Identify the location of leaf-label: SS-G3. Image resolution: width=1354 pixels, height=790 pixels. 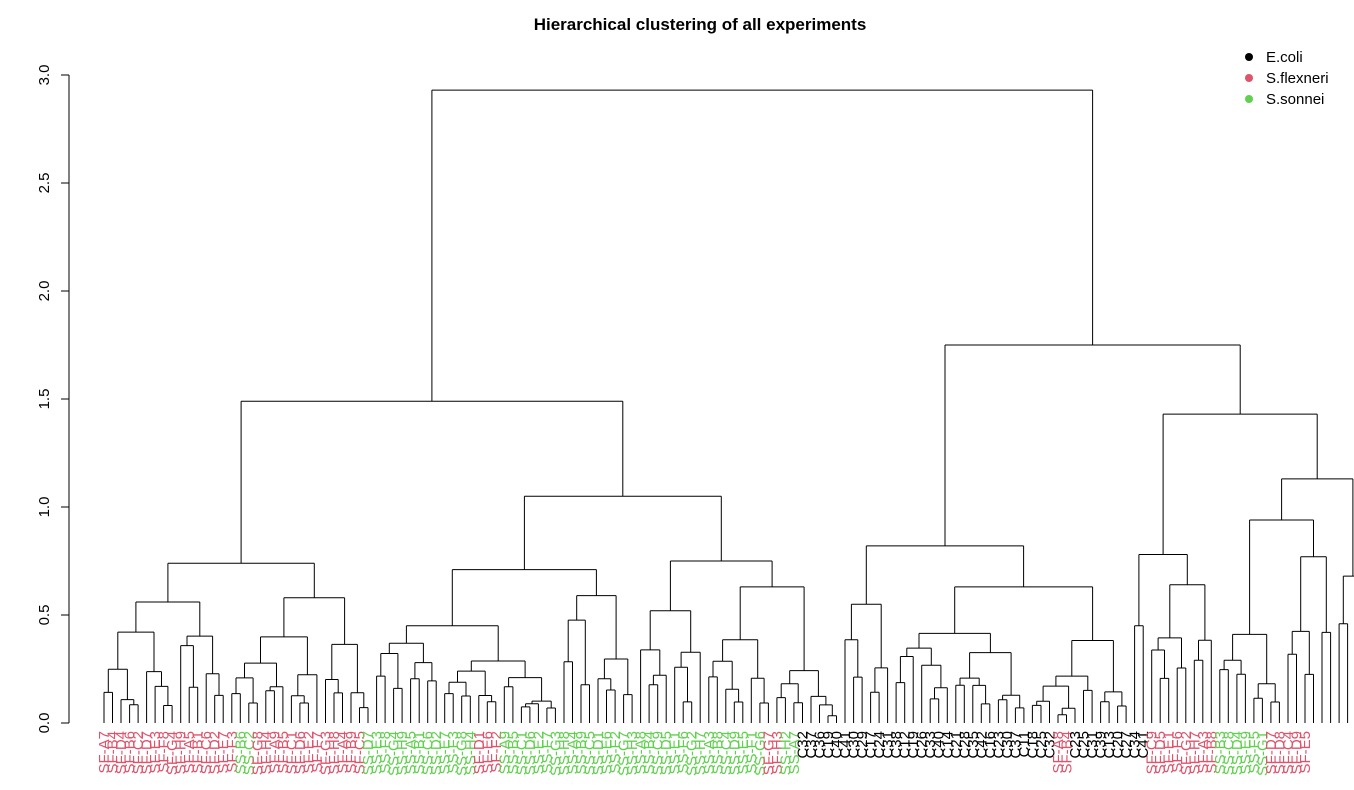
(555, 753).